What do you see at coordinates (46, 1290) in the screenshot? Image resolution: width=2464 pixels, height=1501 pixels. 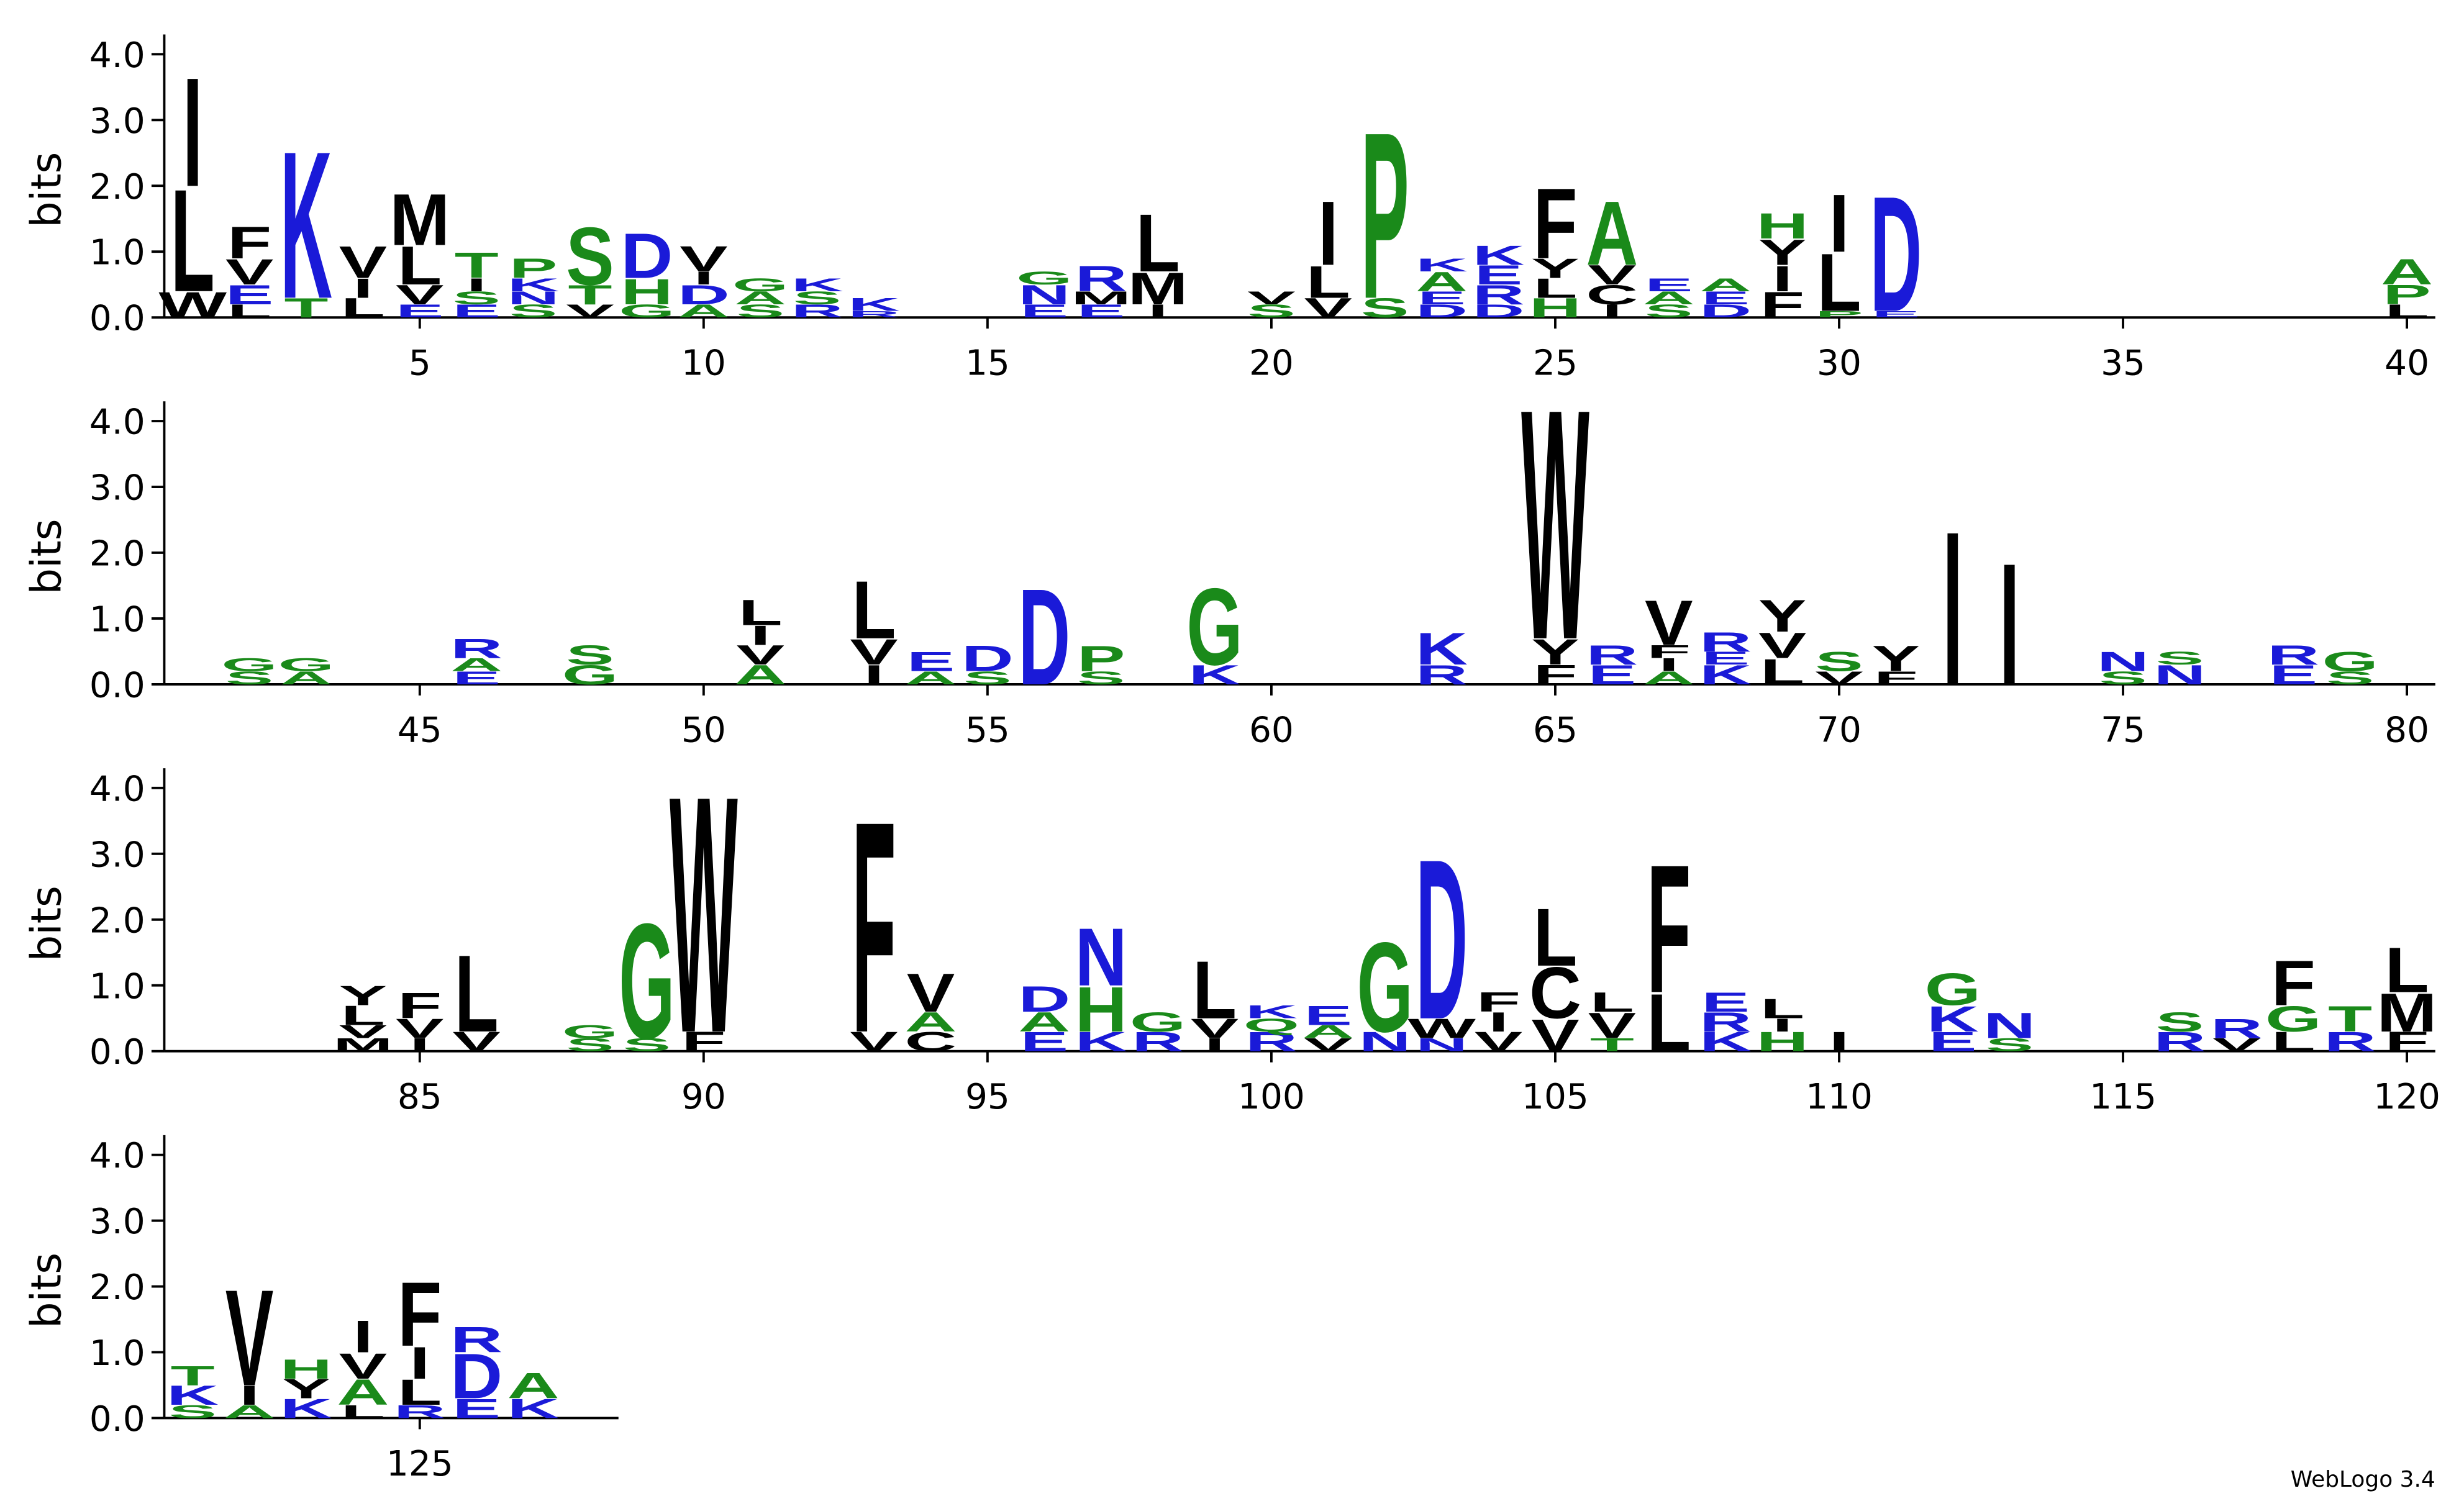 I see `y-axis-label: bits` at bounding box center [46, 1290].